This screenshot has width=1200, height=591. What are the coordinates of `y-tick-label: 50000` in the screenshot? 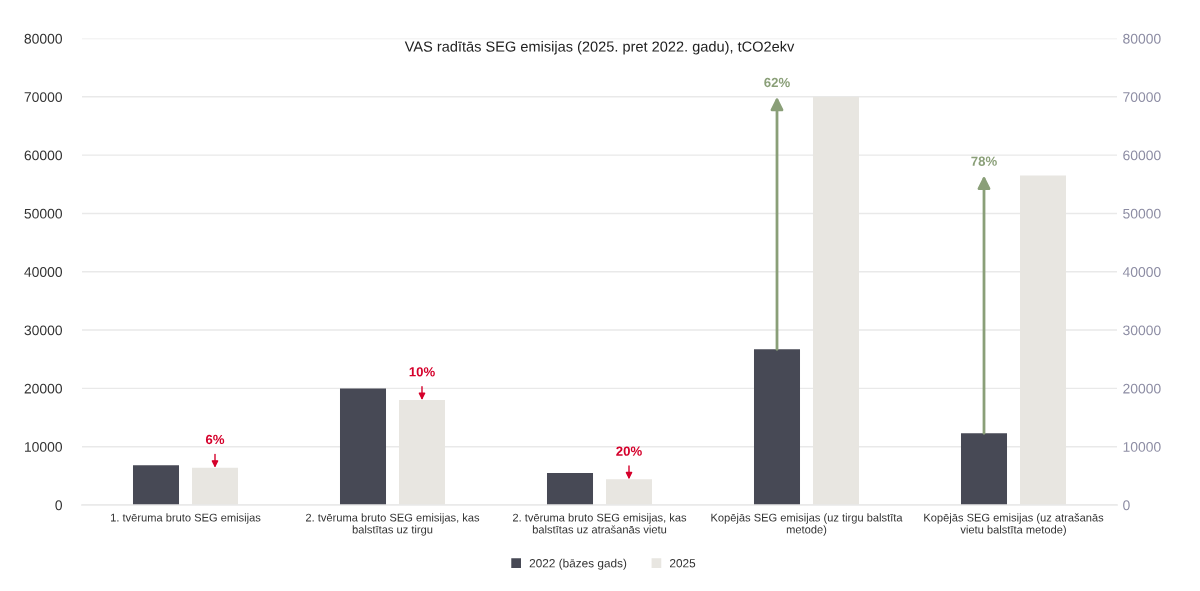 It's located at (43, 213).